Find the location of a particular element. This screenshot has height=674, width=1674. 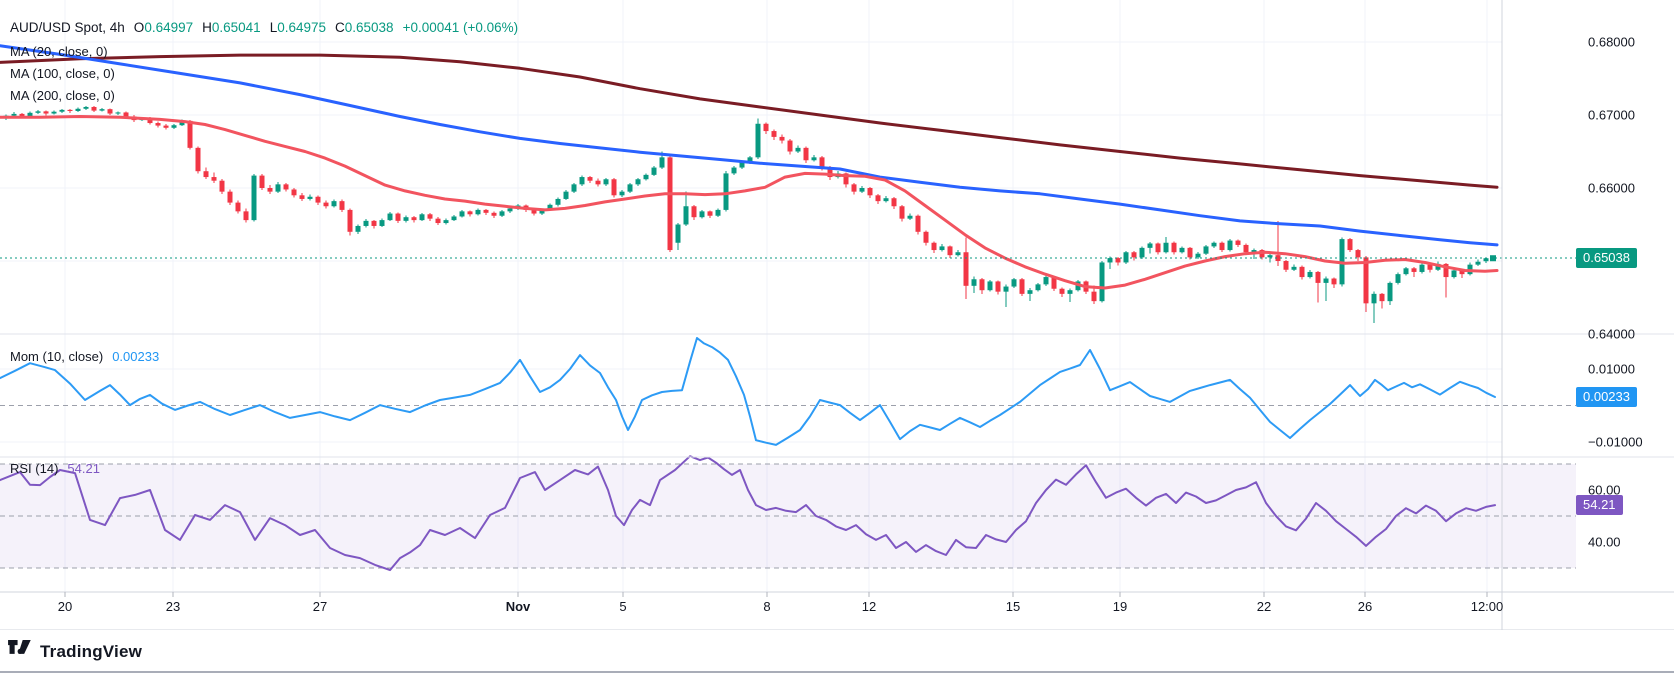

rsi-value: 54.21 is located at coordinates (83, 468).